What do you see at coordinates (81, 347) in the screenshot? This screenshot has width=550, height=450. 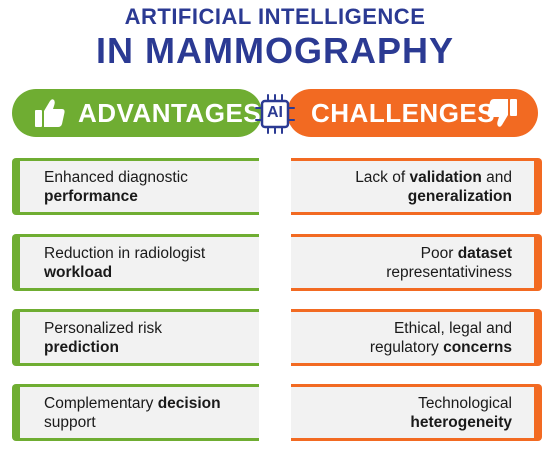 I see `advantage-3-bold: prediction` at bounding box center [81, 347].